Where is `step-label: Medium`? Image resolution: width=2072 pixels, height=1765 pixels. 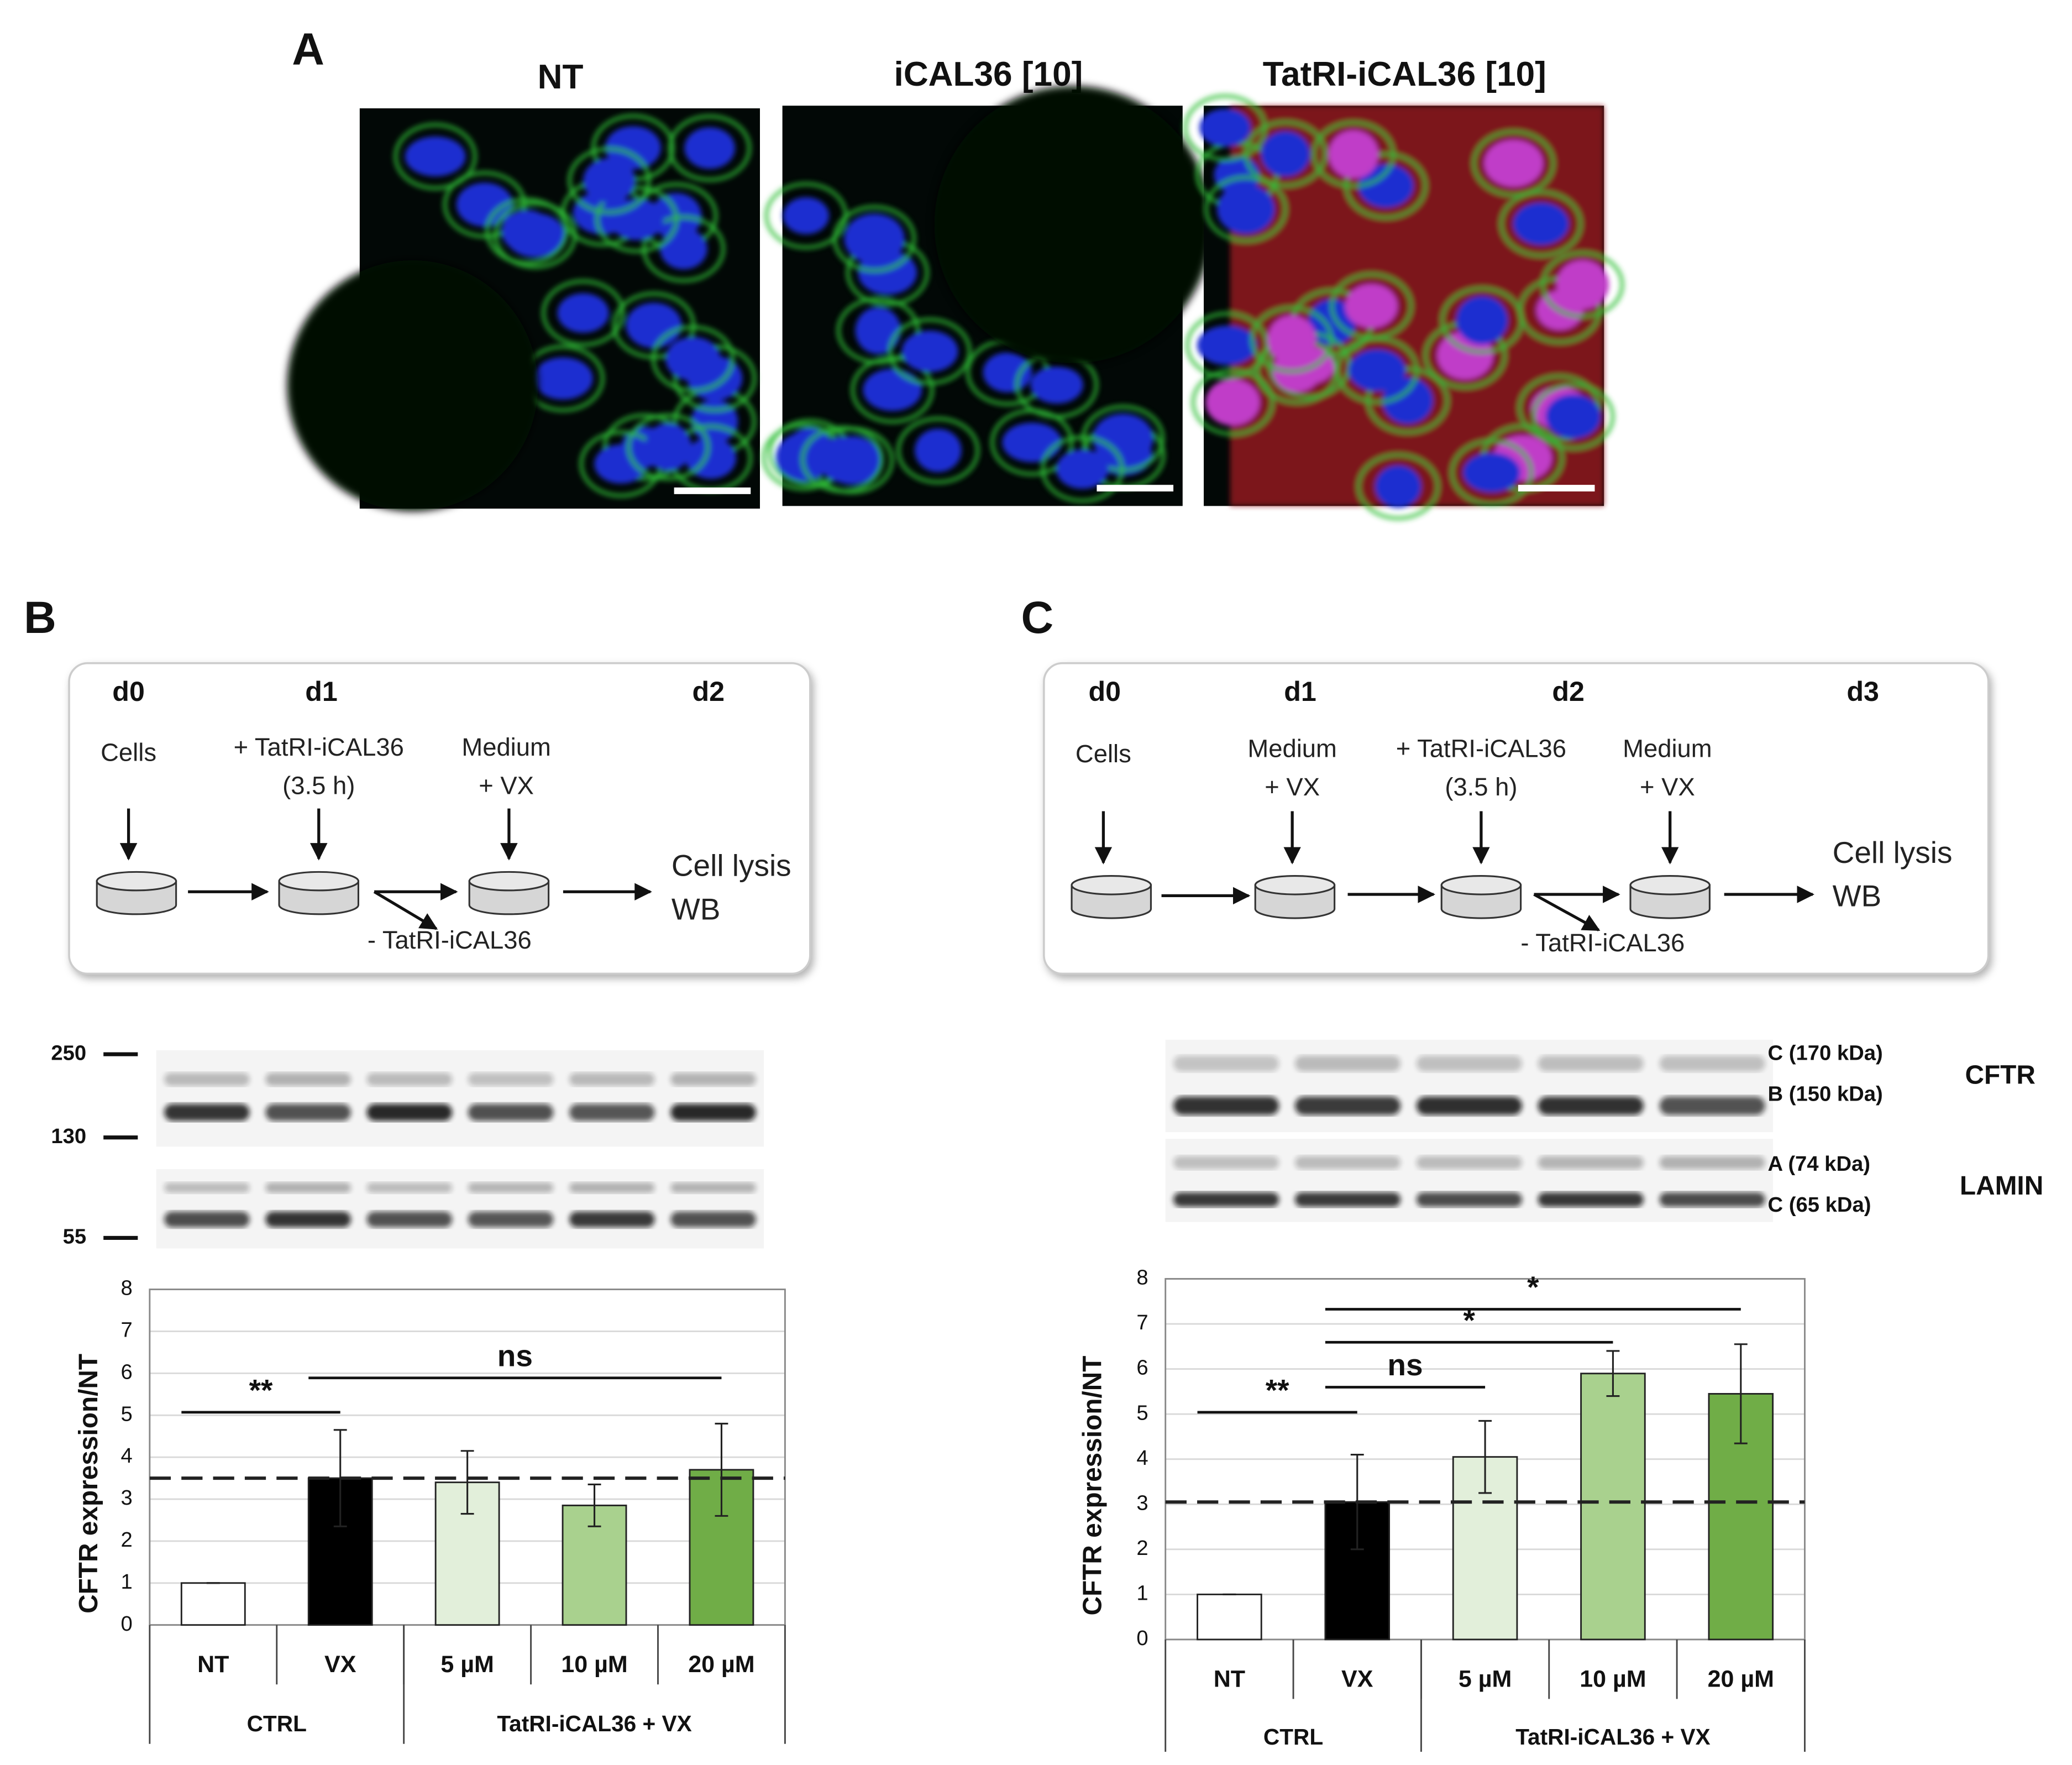 step-label: Medium is located at coordinates (1291, 749).